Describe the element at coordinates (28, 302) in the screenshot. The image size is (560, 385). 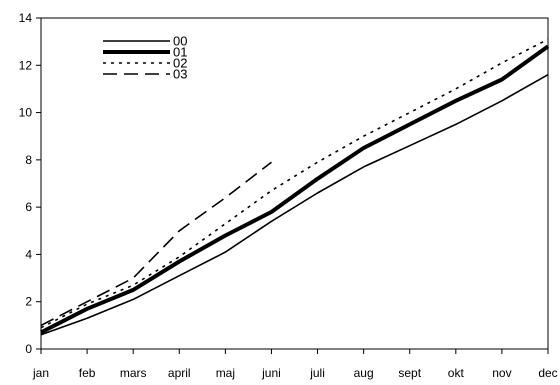
I see `y-tick-label: 2` at that location.